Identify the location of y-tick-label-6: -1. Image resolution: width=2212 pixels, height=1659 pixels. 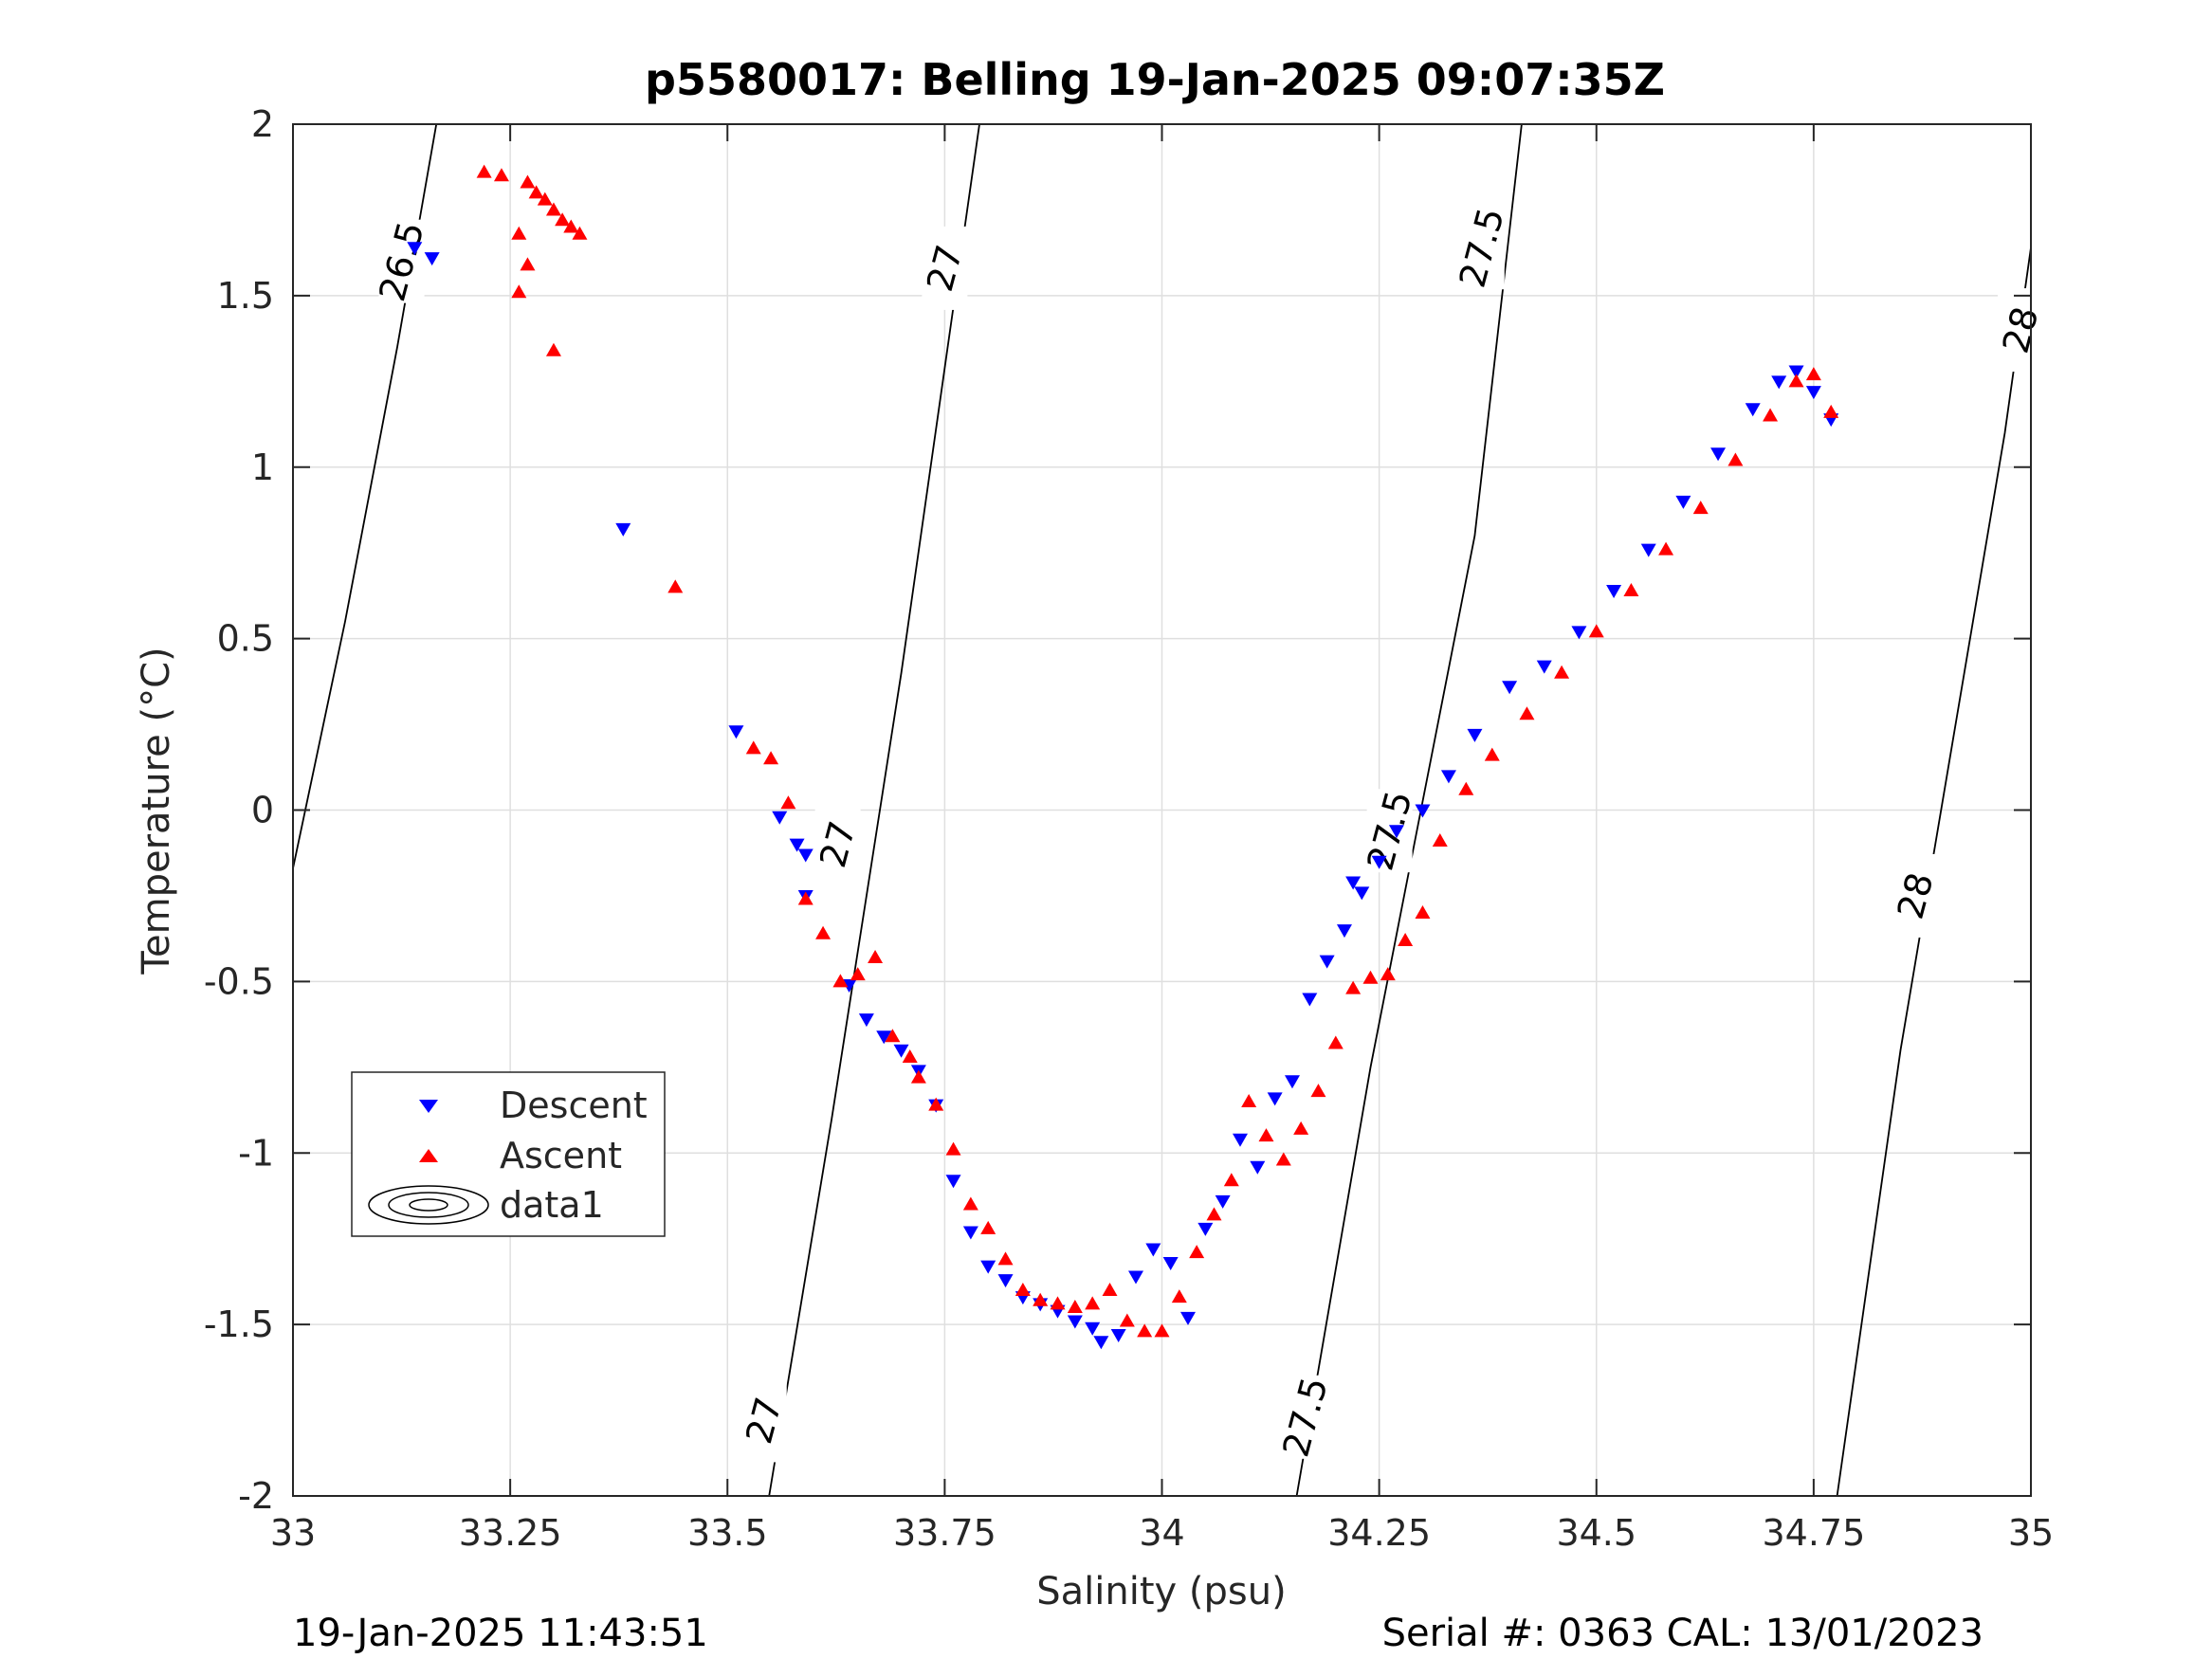
(256, 1153).